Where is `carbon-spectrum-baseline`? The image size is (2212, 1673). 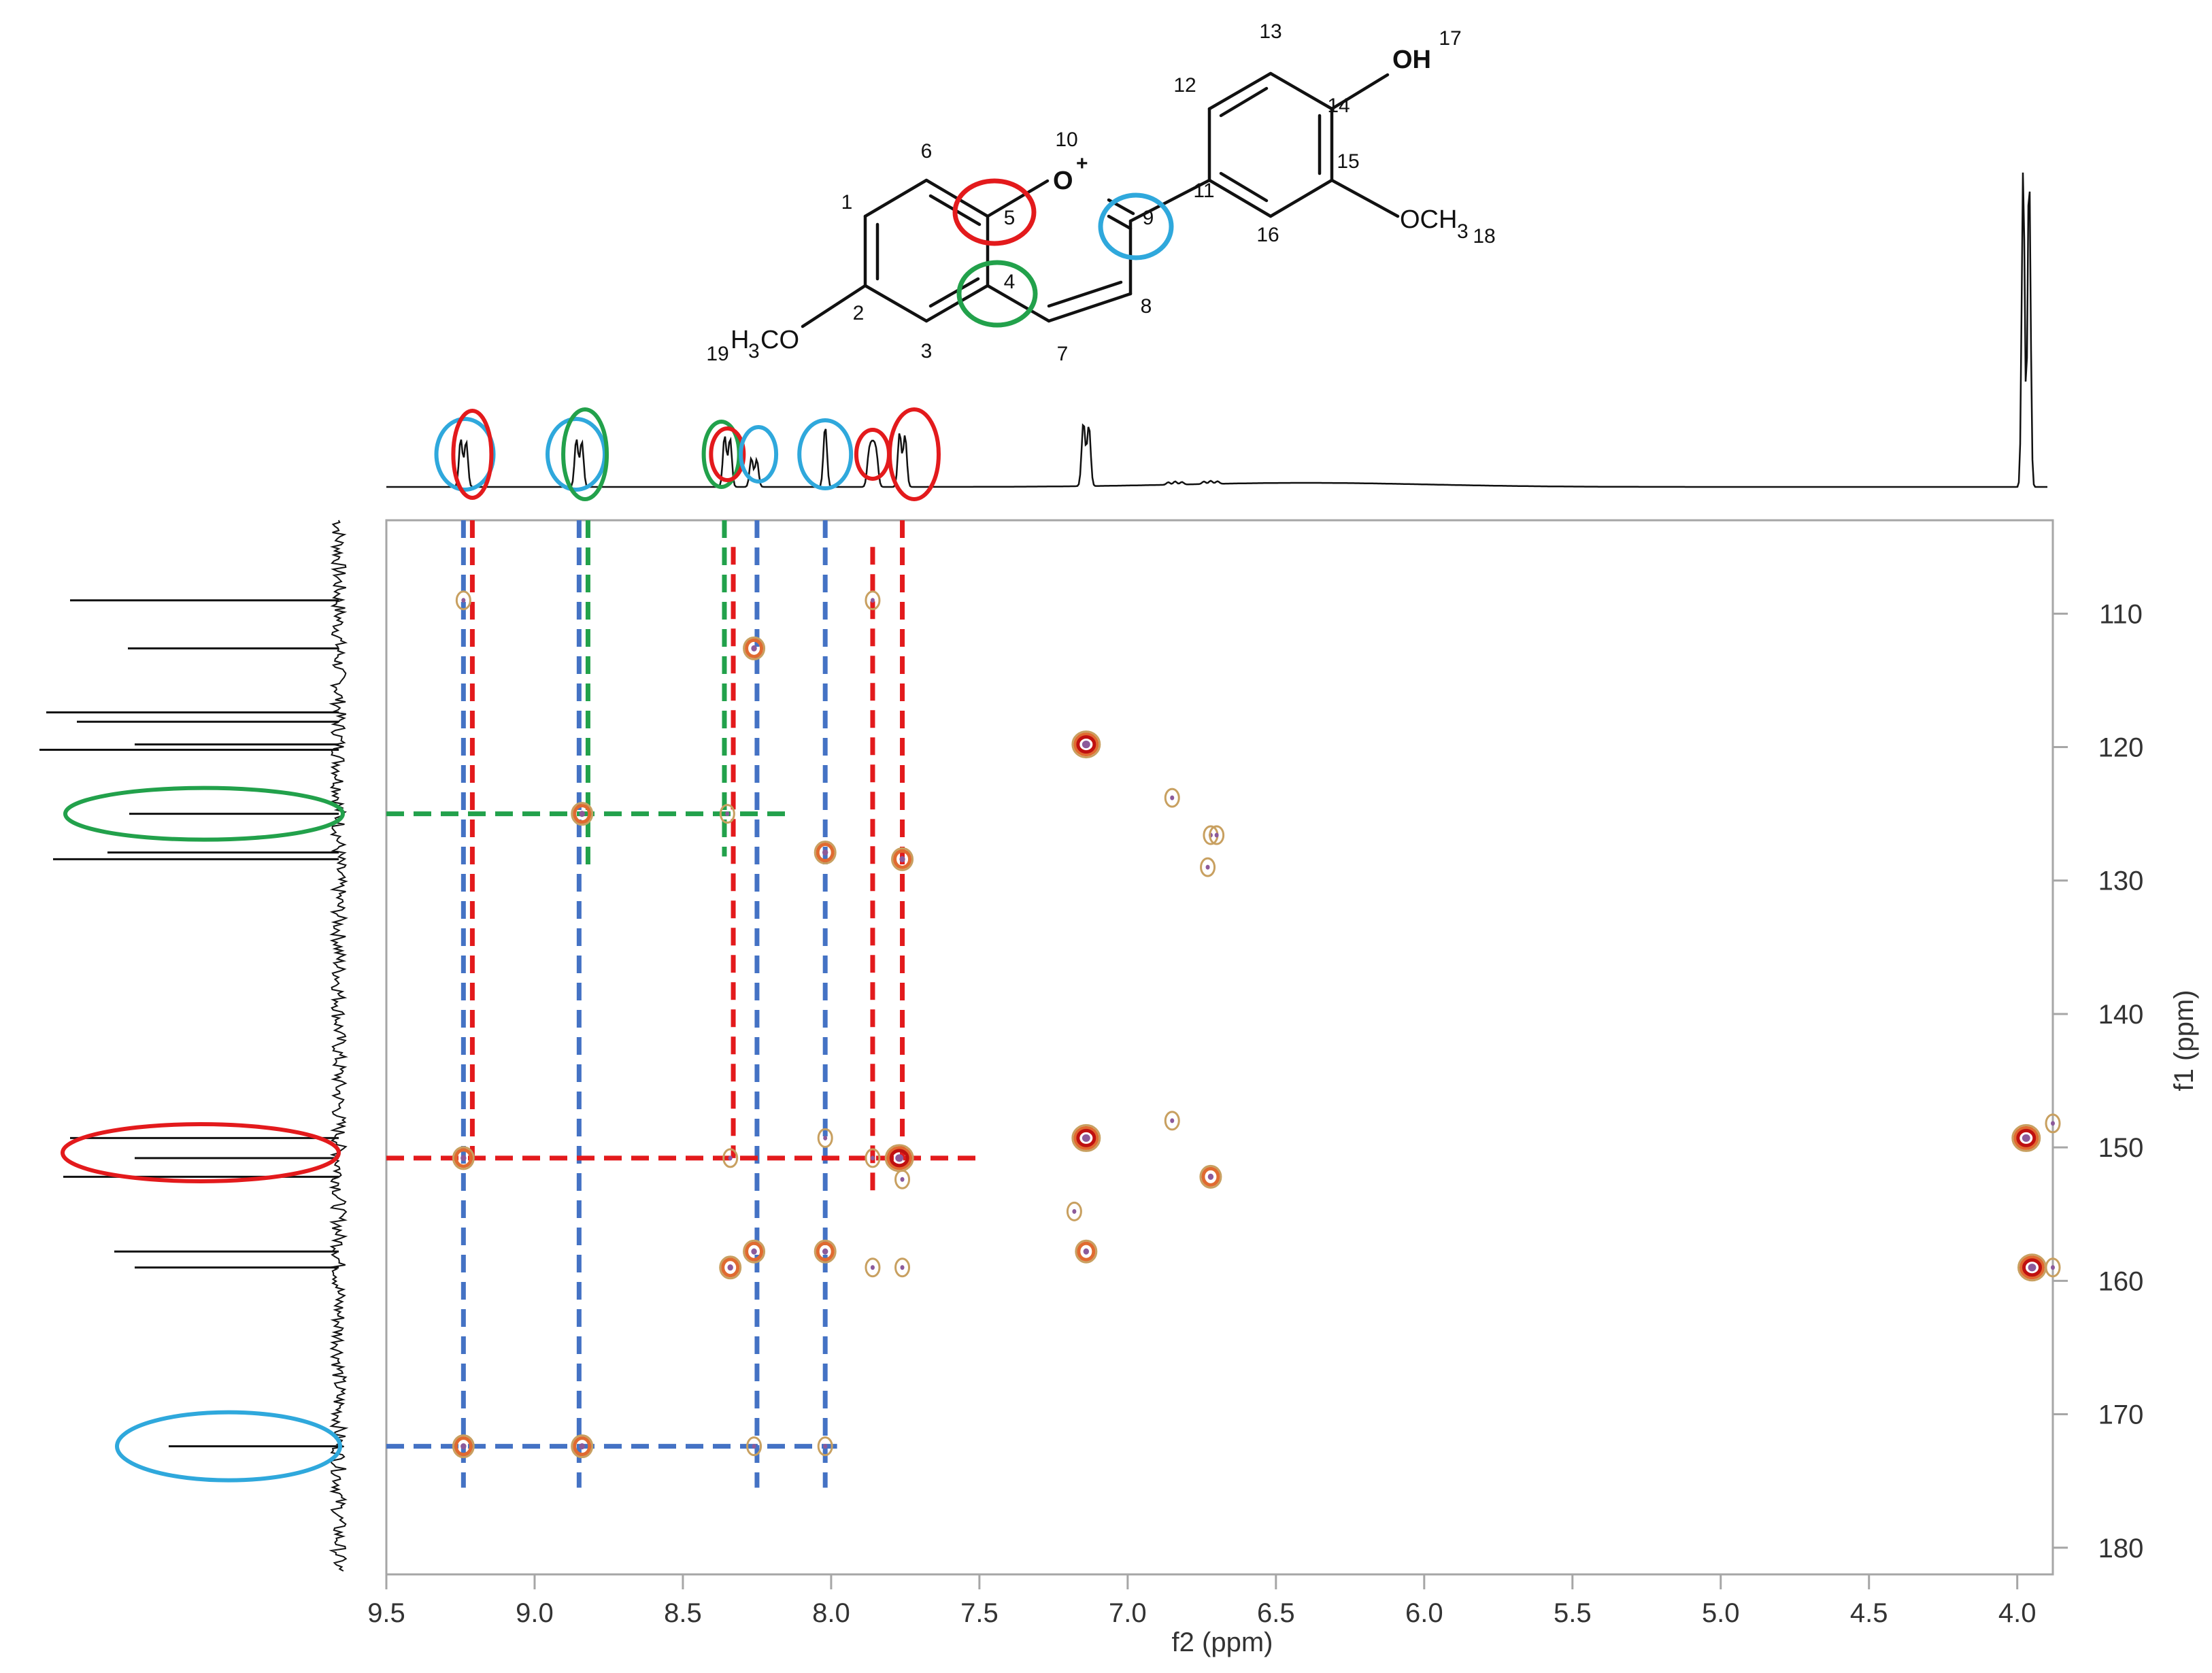 carbon-spectrum-baseline is located at coordinates (339, 1046).